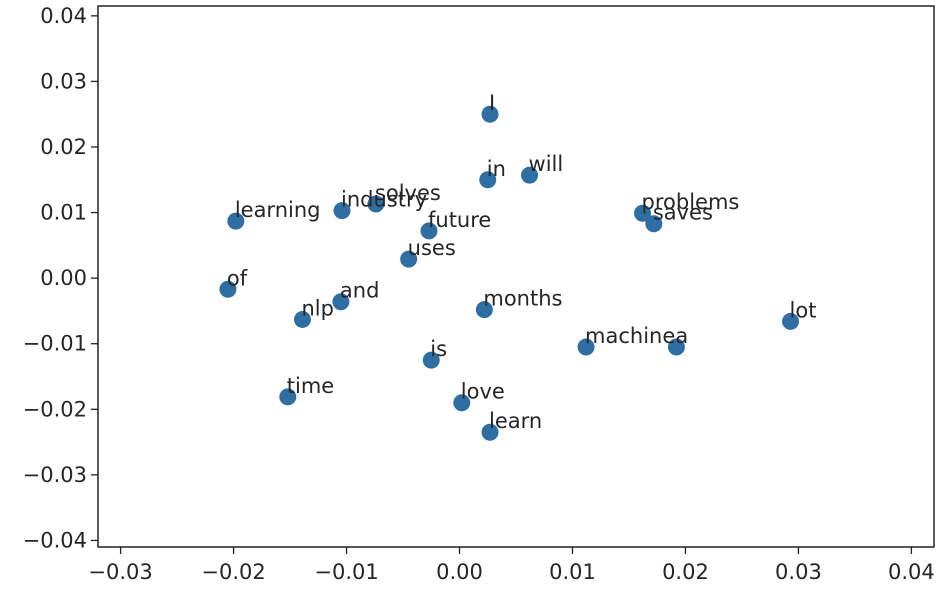  Describe the element at coordinates (681, 336) in the screenshot. I see `point-a-label: a` at that location.